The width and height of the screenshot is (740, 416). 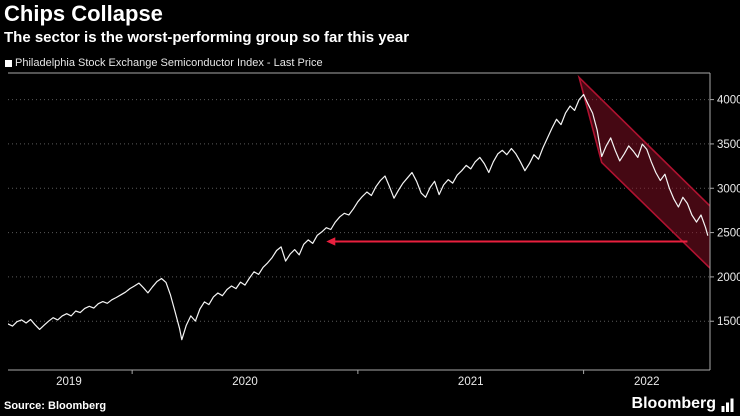 What do you see at coordinates (8, 63) in the screenshot?
I see `legend-marker-icon` at bounding box center [8, 63].